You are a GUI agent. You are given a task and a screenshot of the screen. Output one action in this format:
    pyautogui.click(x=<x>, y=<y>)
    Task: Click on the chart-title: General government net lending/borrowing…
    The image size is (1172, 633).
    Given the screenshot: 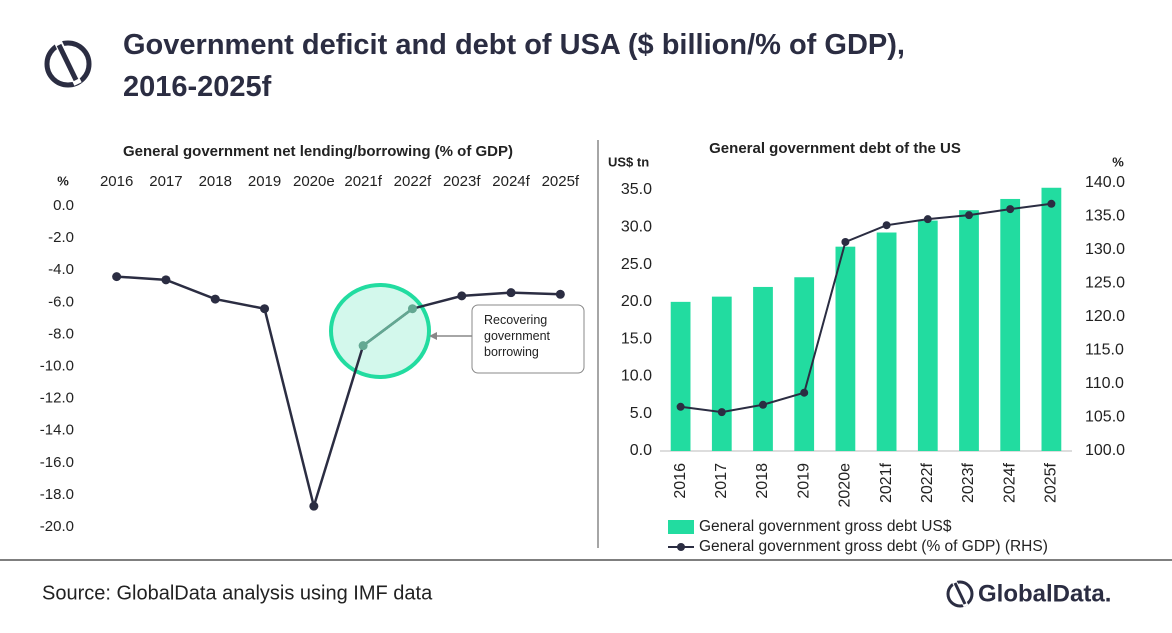 What is the action you would take?
    pyautogui.click(x=318, y=151)
    